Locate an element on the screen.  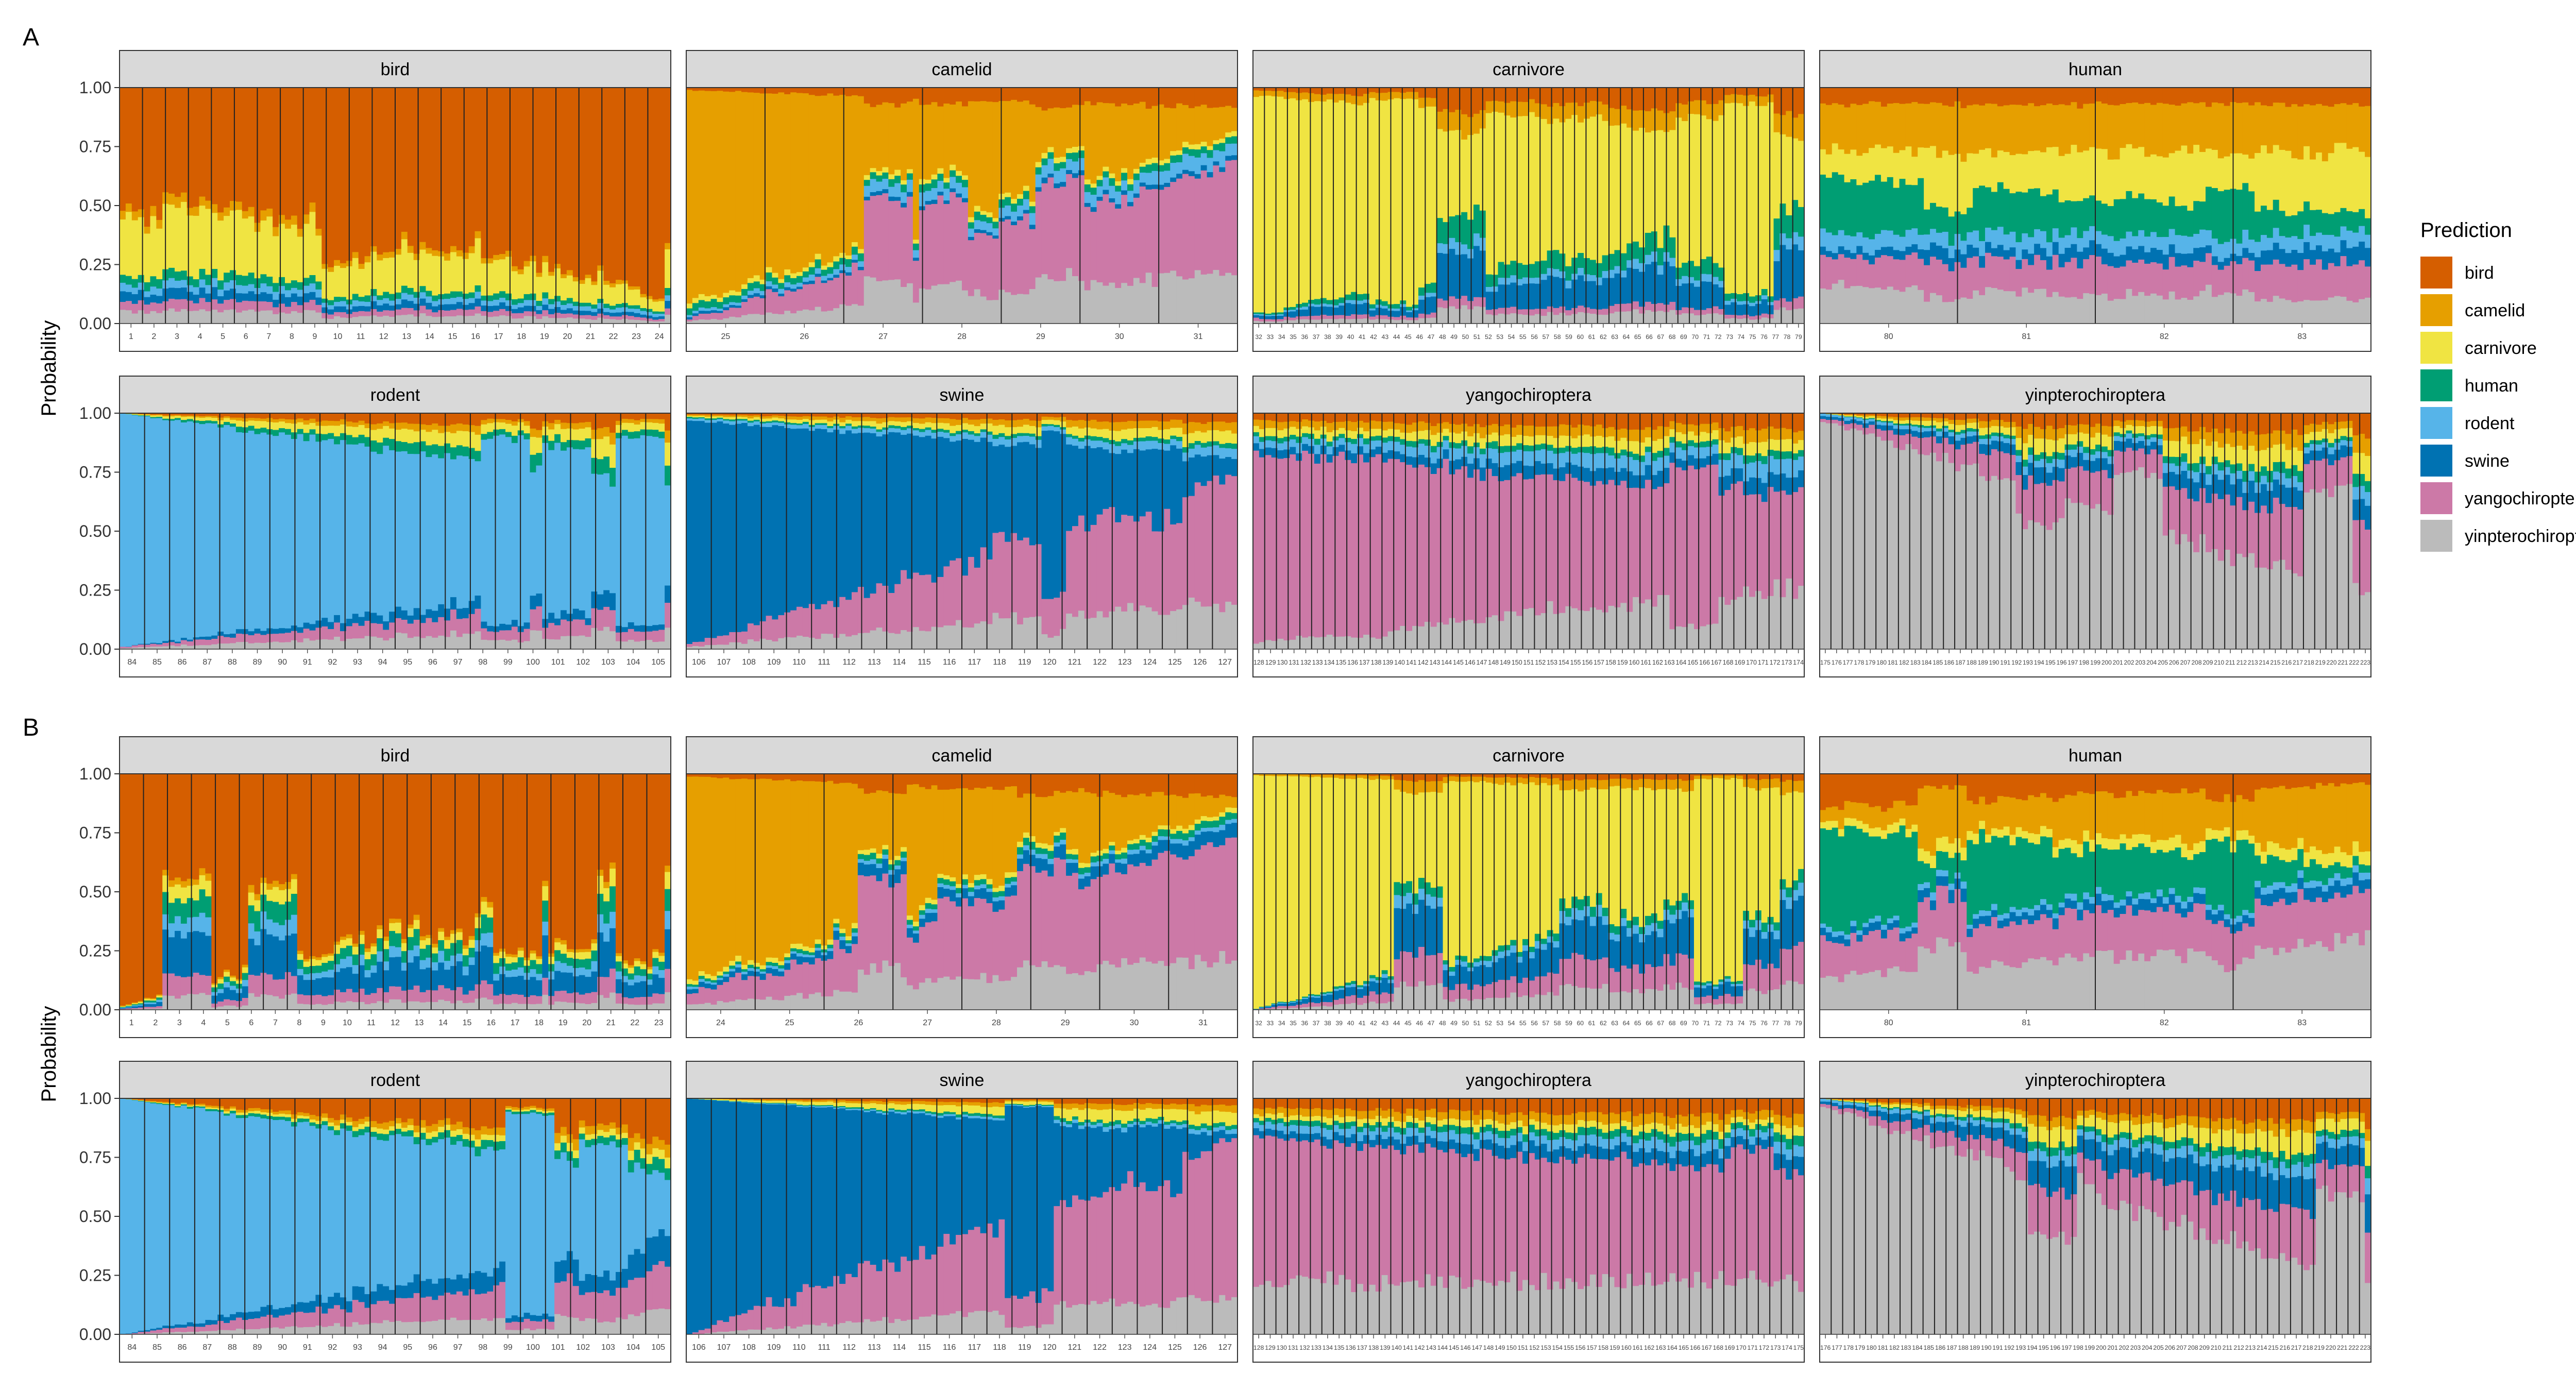
x-tick-label: 79 is located at coordinates (1798, 337).